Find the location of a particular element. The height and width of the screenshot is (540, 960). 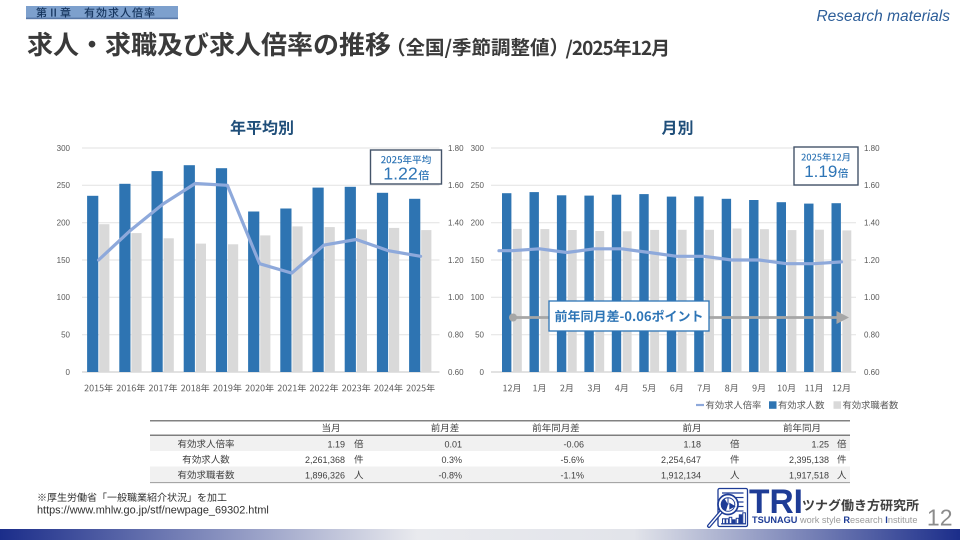

svg-text: 0.3% is located at coordinates (451, 460).